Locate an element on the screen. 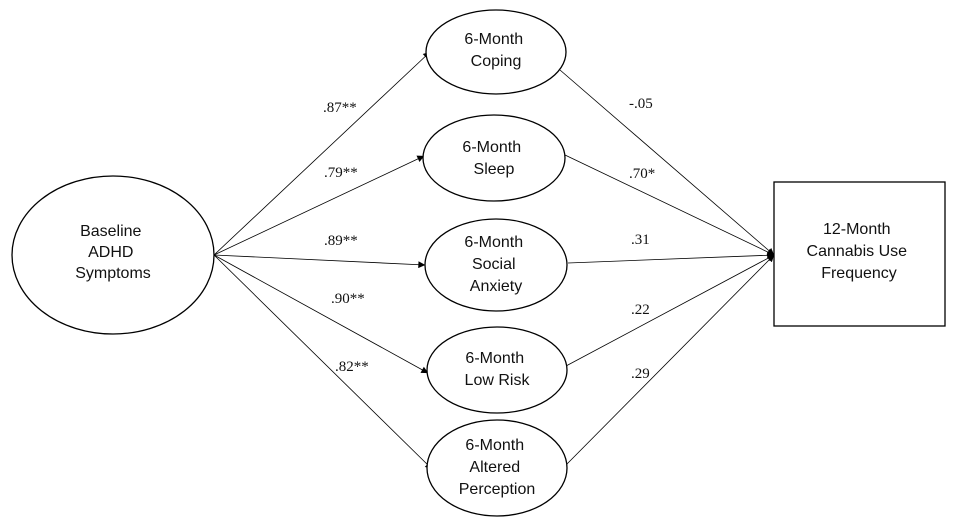 The width and height of the screenshot is (960, 521). mediator-node-low-risk: 6-Month Low Risk is located at coordinates (497, 370).